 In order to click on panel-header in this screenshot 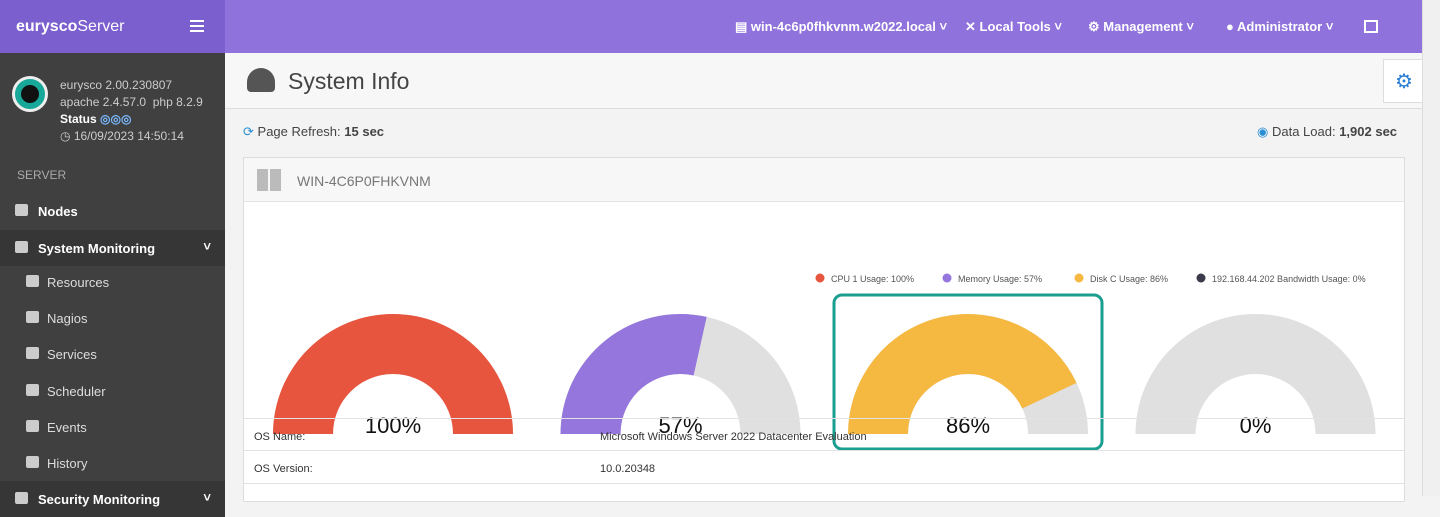, I will do `click(824, 180)`.